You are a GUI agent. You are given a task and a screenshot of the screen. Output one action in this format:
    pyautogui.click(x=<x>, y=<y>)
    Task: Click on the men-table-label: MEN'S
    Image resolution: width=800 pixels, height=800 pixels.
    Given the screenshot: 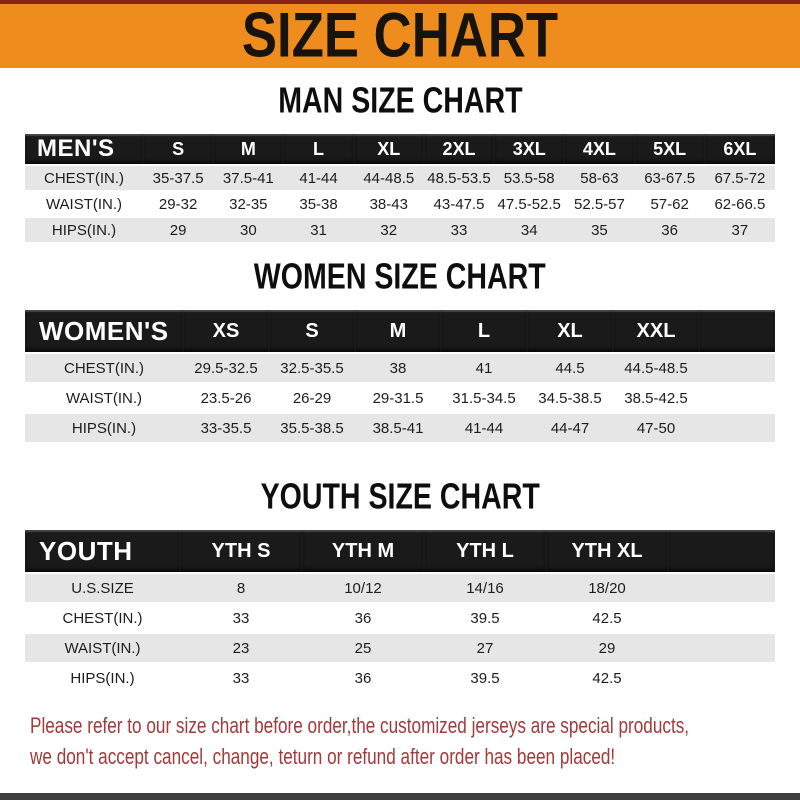 What is the action you would take?
    pyautogui.click(x=84, y=149)
    